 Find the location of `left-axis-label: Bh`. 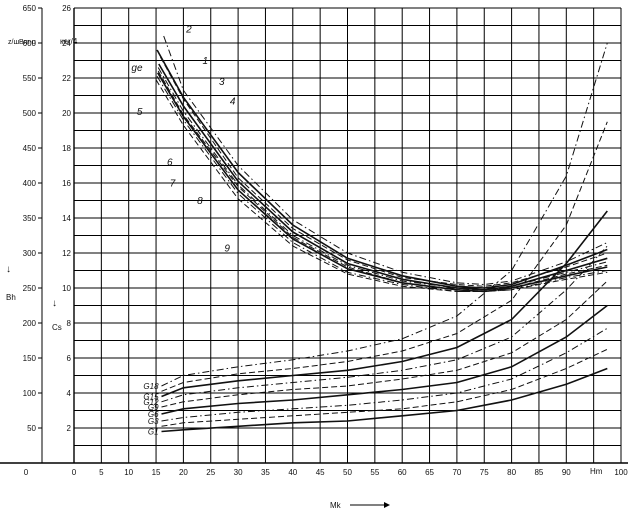

left-axis-label: Bh is located at coordinates (11, 297).